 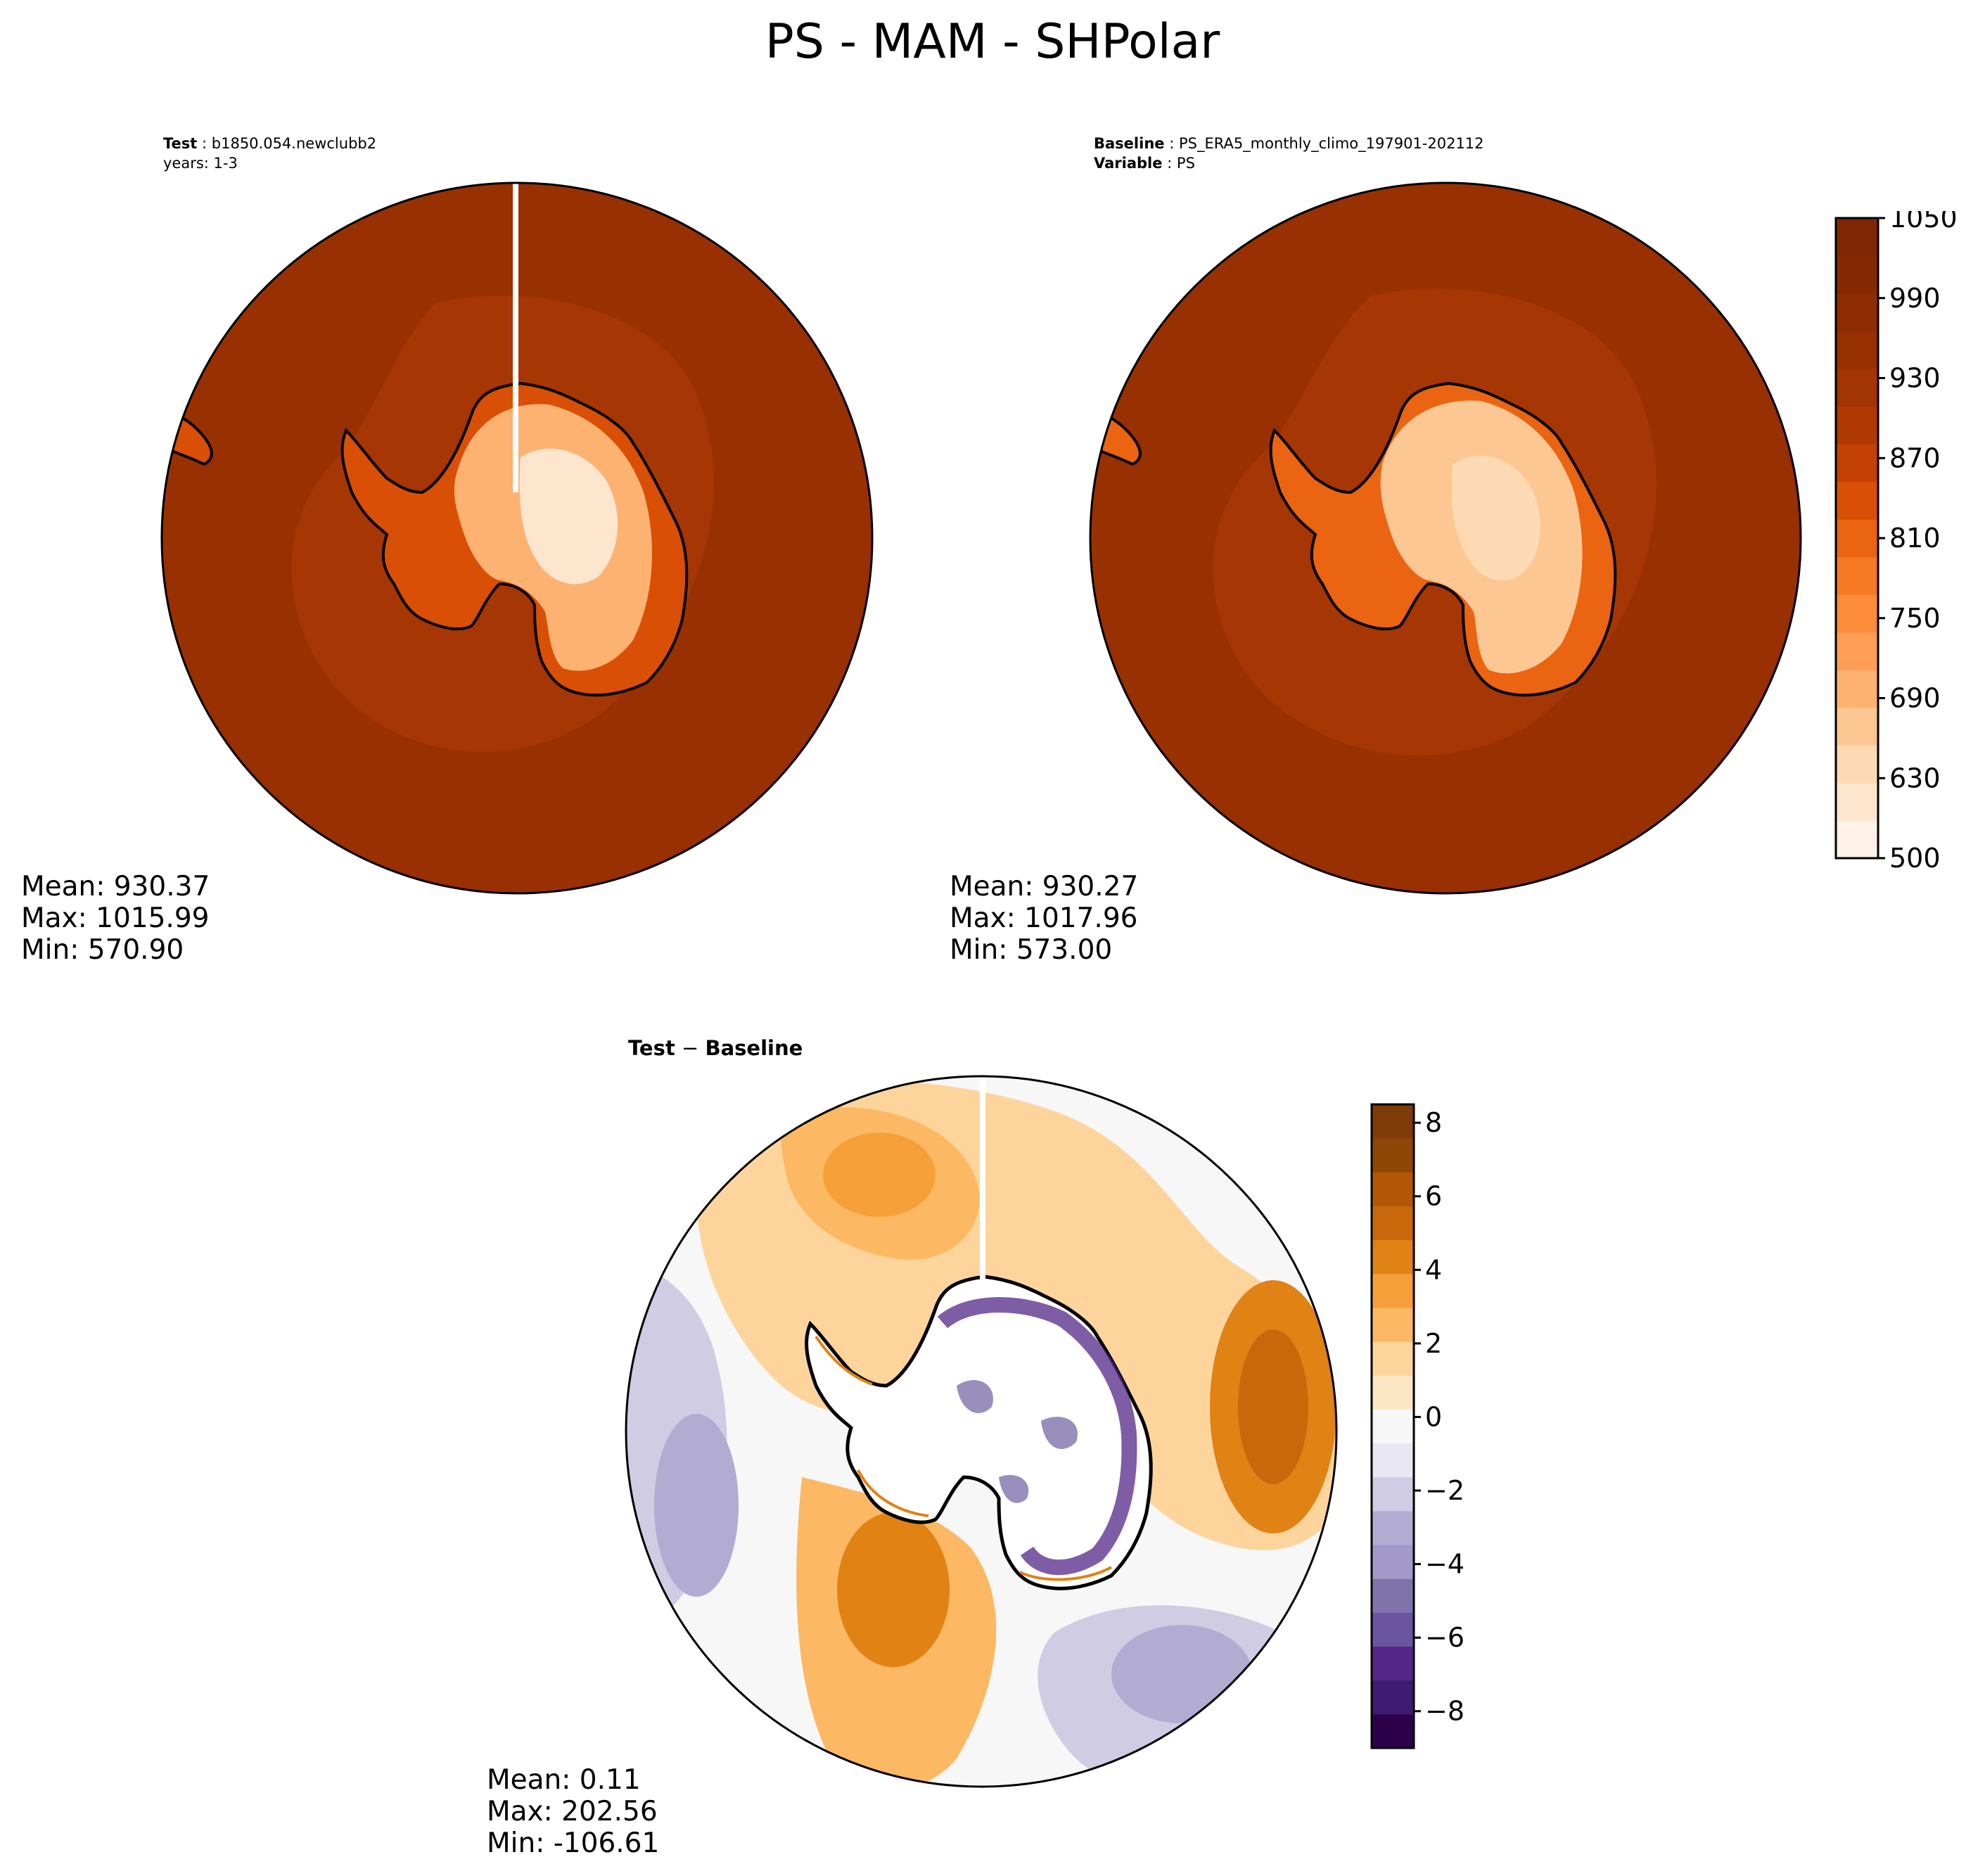 What do you see at coordinates (1273, 1406) in the screenshot?
I see `positive-core-east-inner` at bounding box center [1273, 1406].